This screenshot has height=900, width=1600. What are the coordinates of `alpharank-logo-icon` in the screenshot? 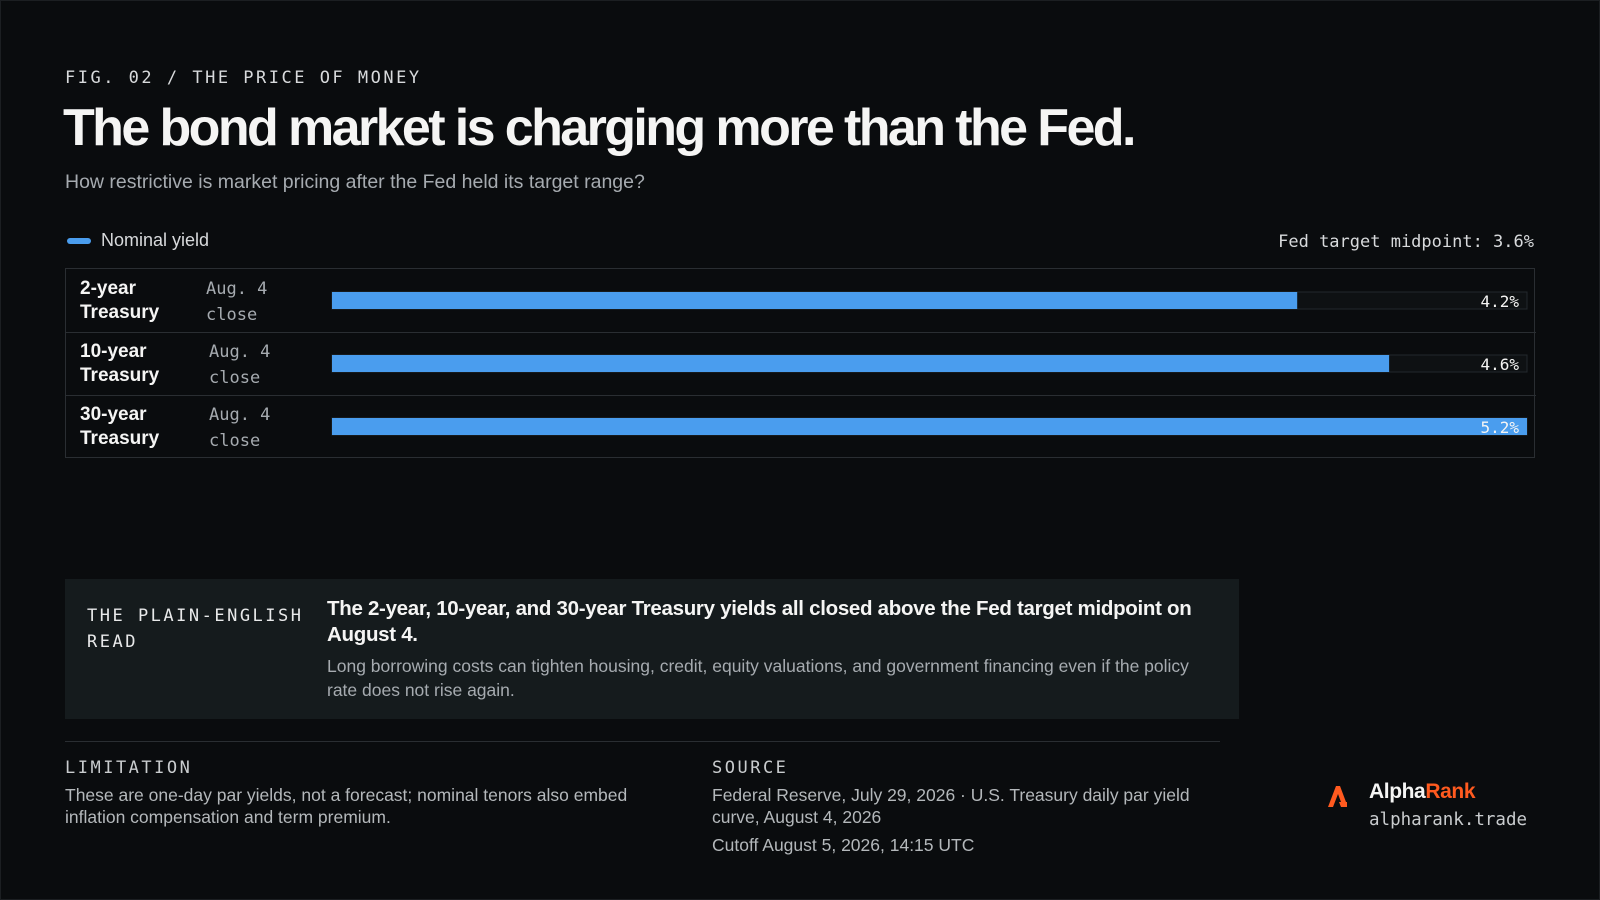 It's located at (1337, 796).